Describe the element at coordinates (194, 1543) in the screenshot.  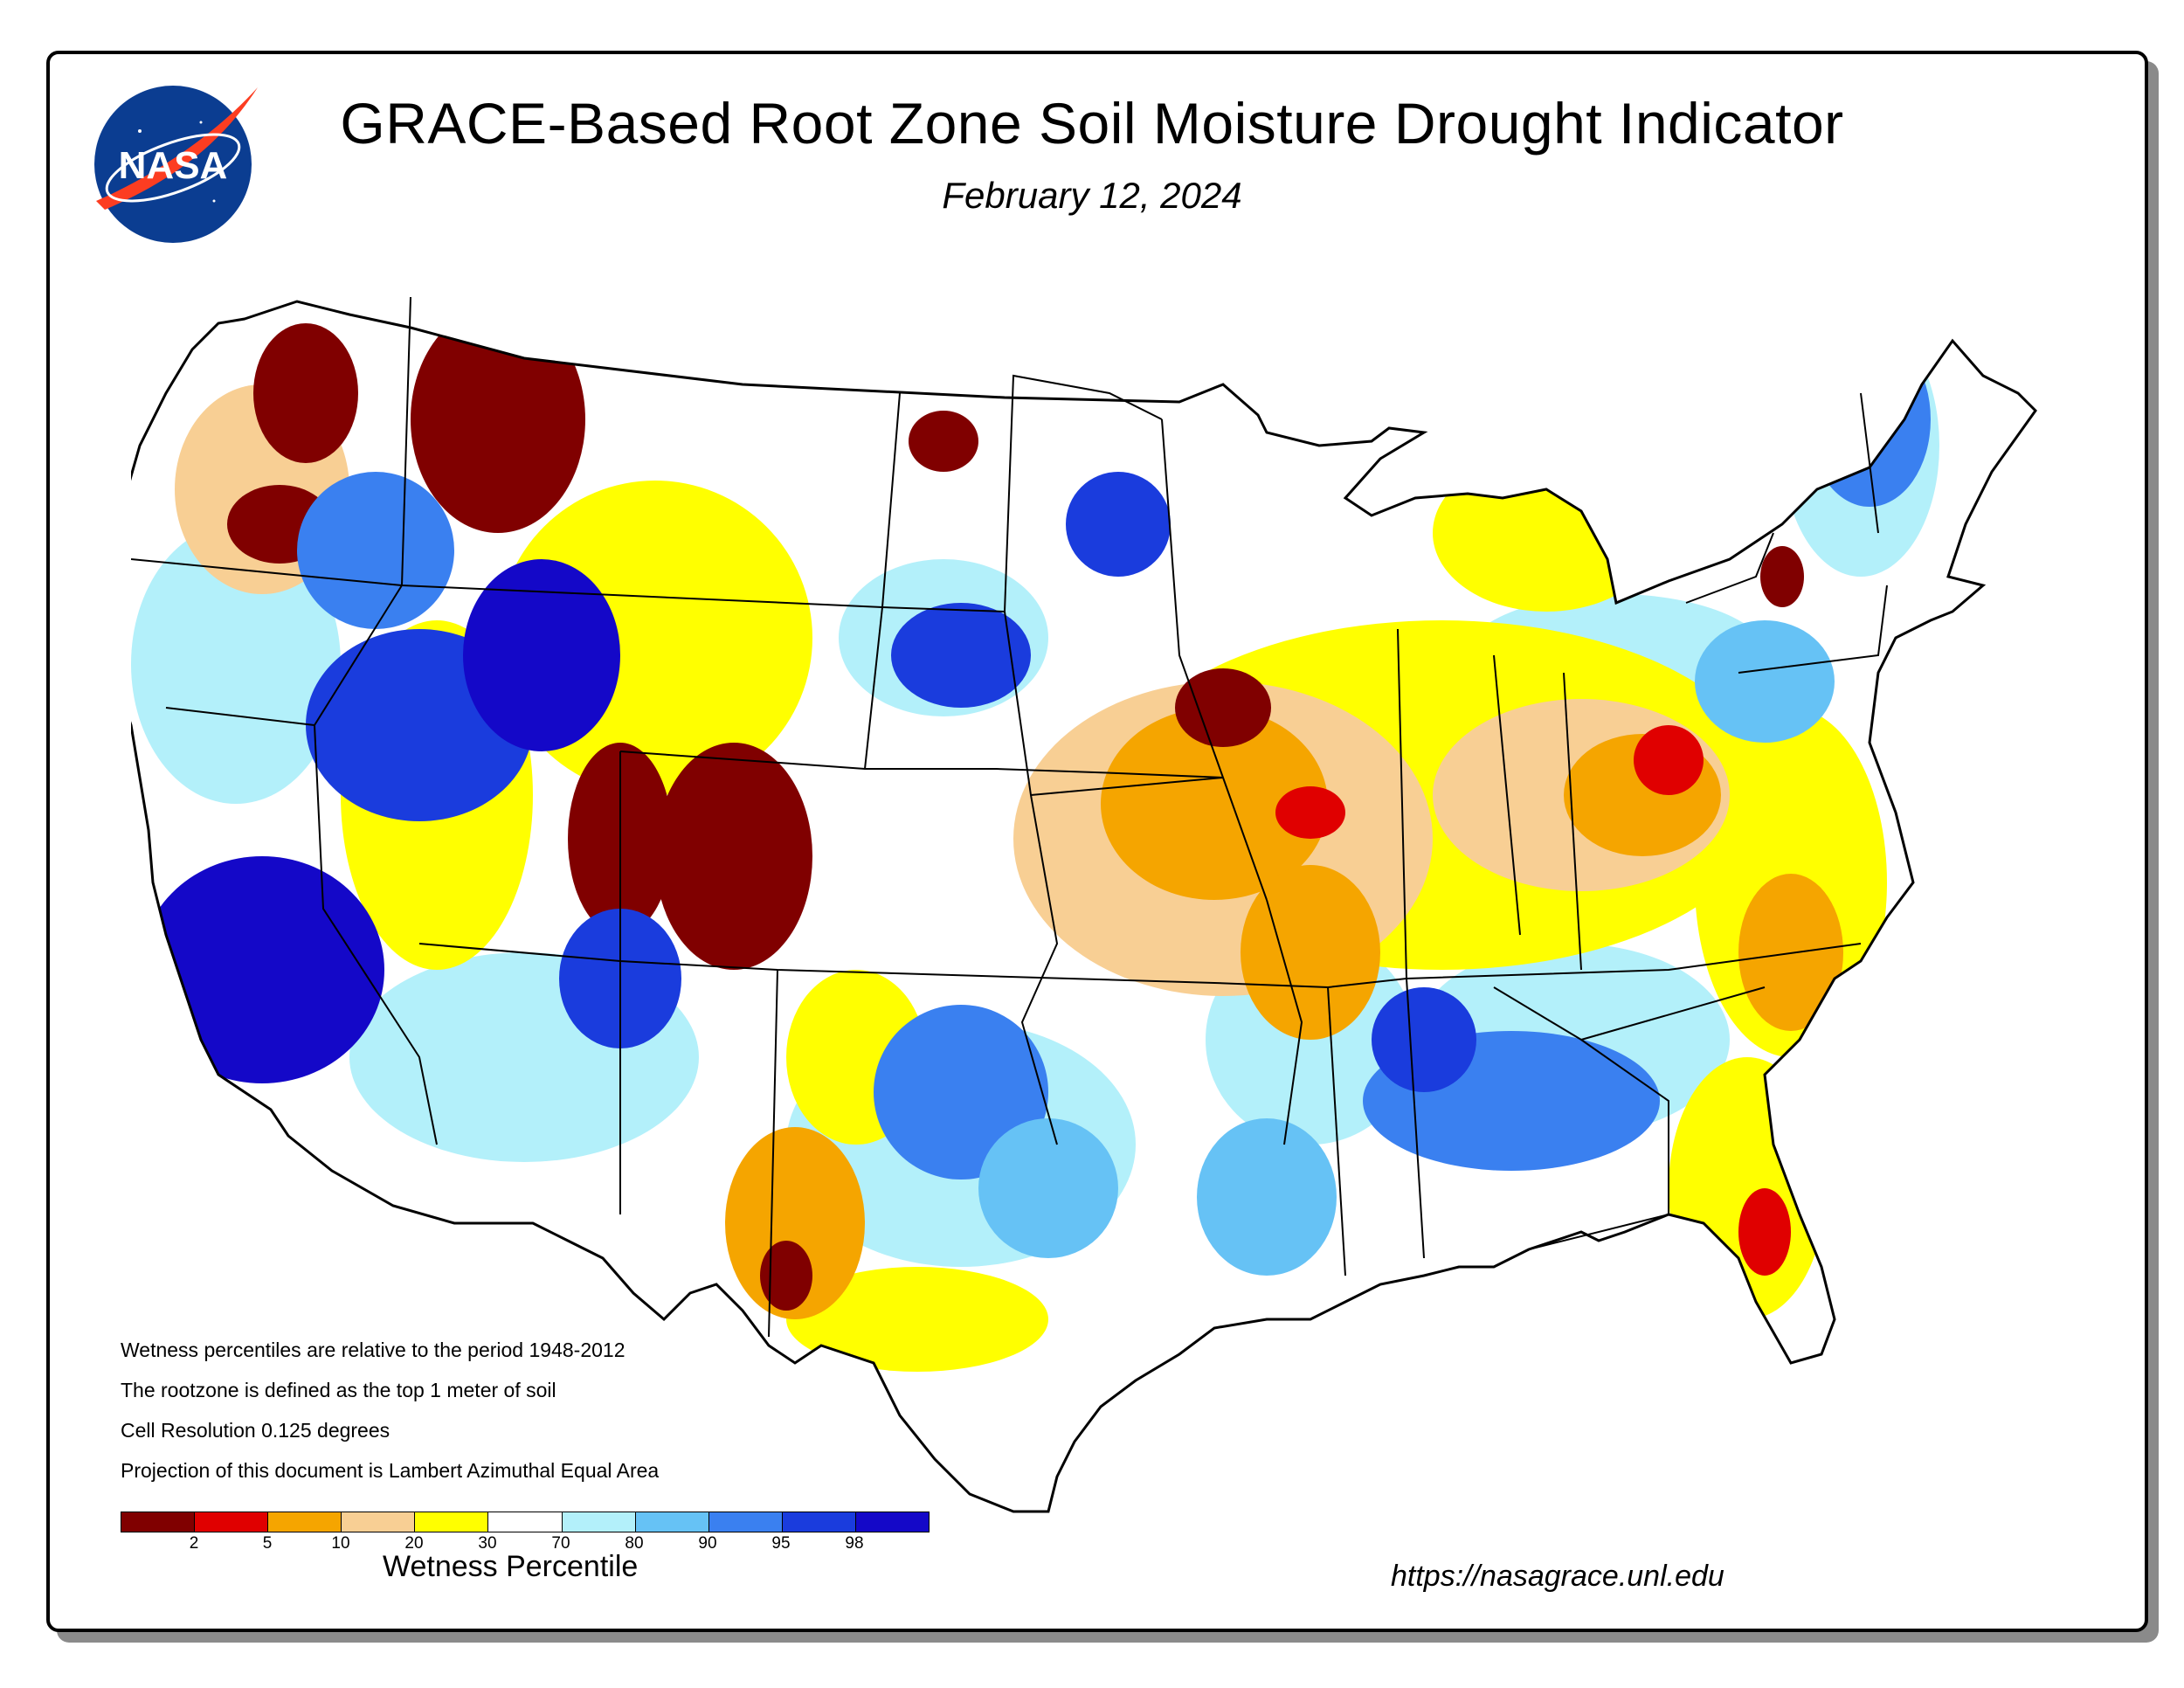
I see `legend-tick-label: 2` at that location.